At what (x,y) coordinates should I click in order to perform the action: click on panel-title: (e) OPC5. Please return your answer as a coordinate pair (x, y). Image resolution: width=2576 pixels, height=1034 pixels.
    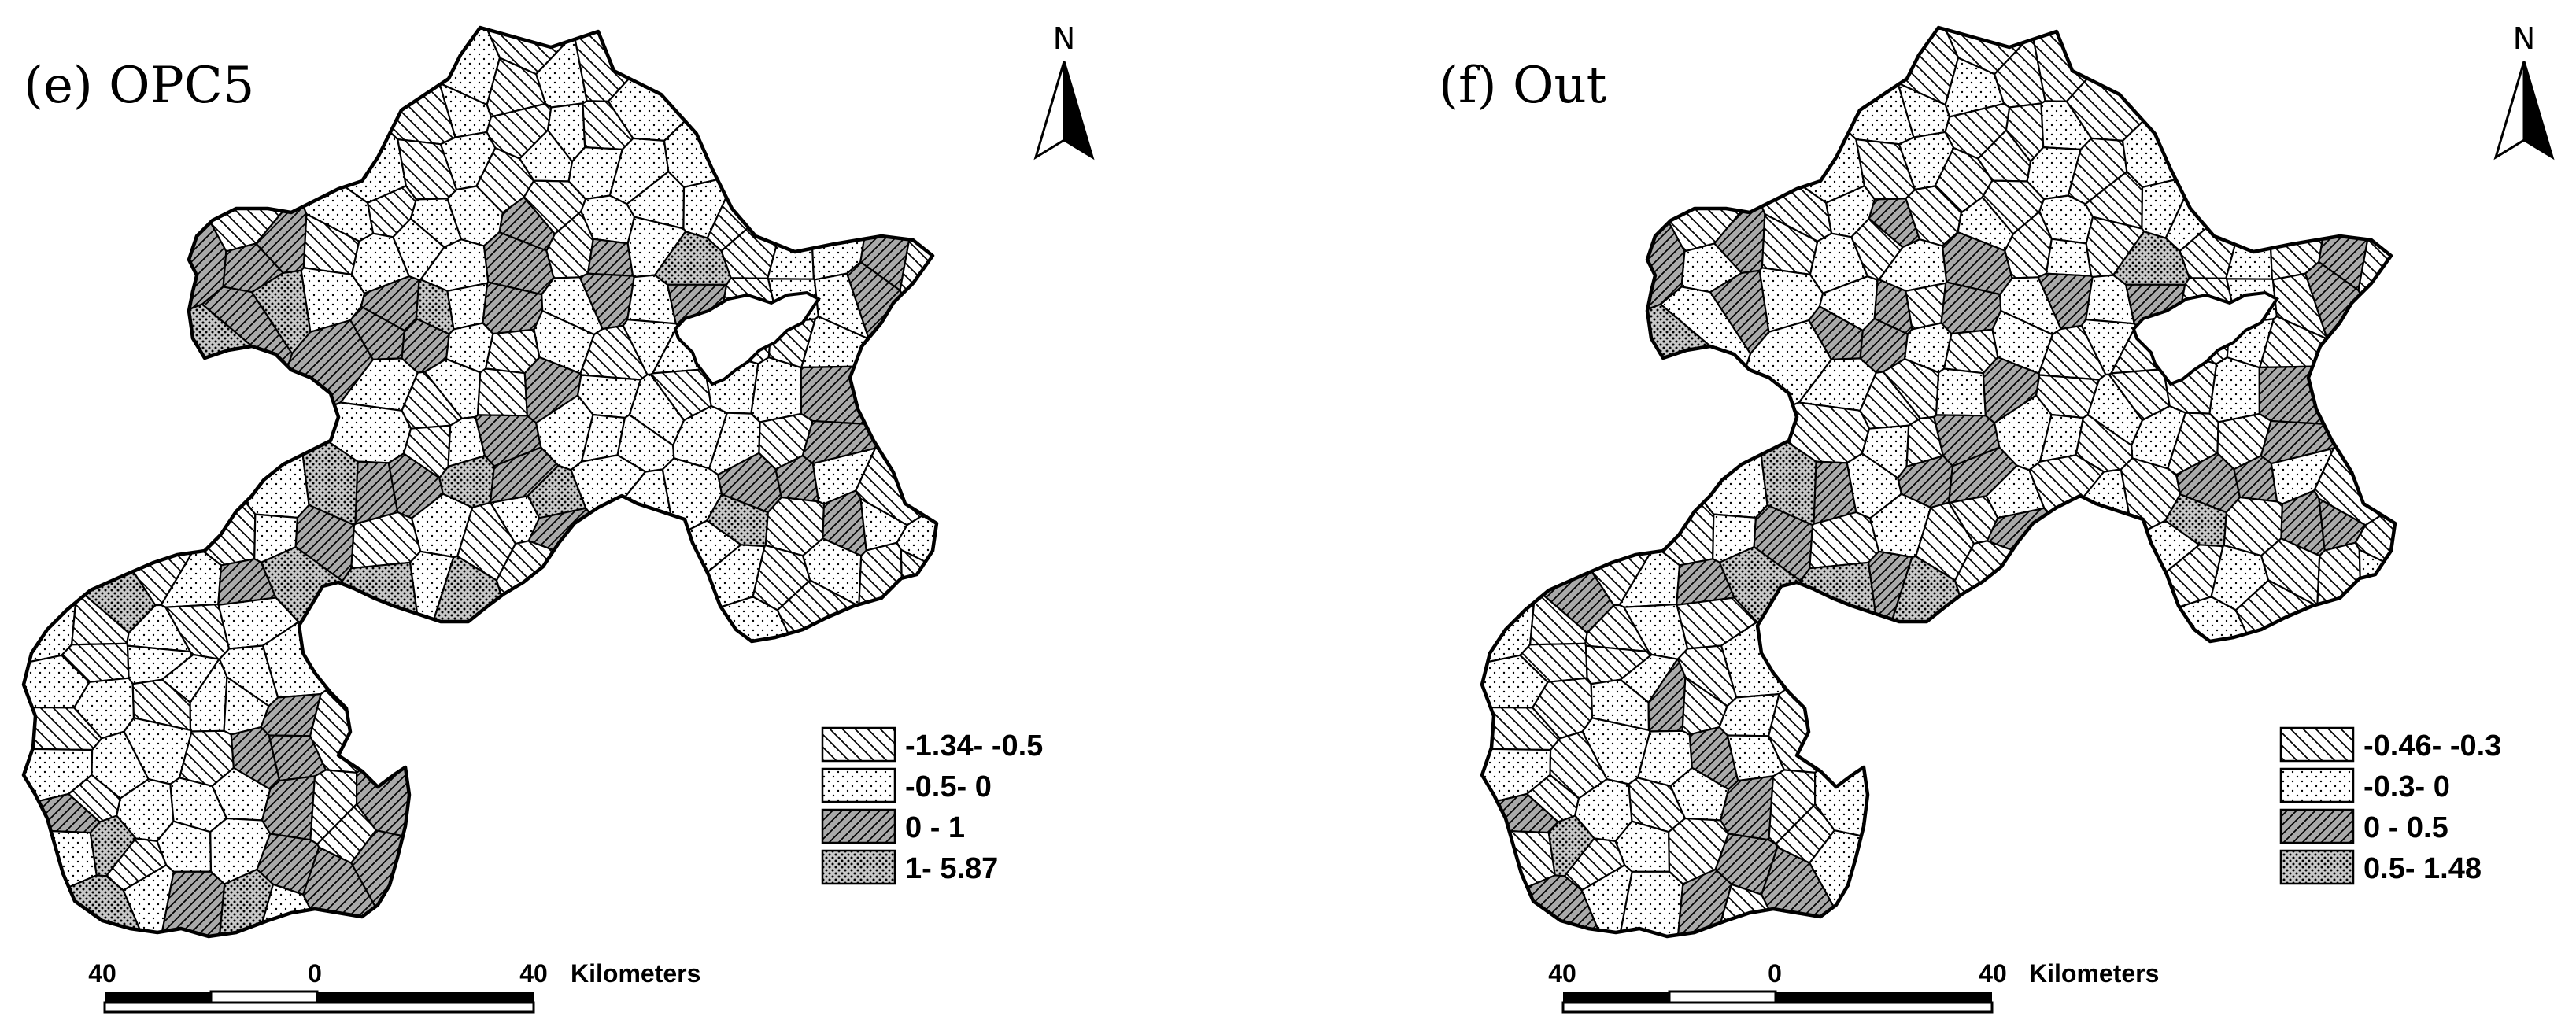
    Looking at the image, I should click on (139, 86).